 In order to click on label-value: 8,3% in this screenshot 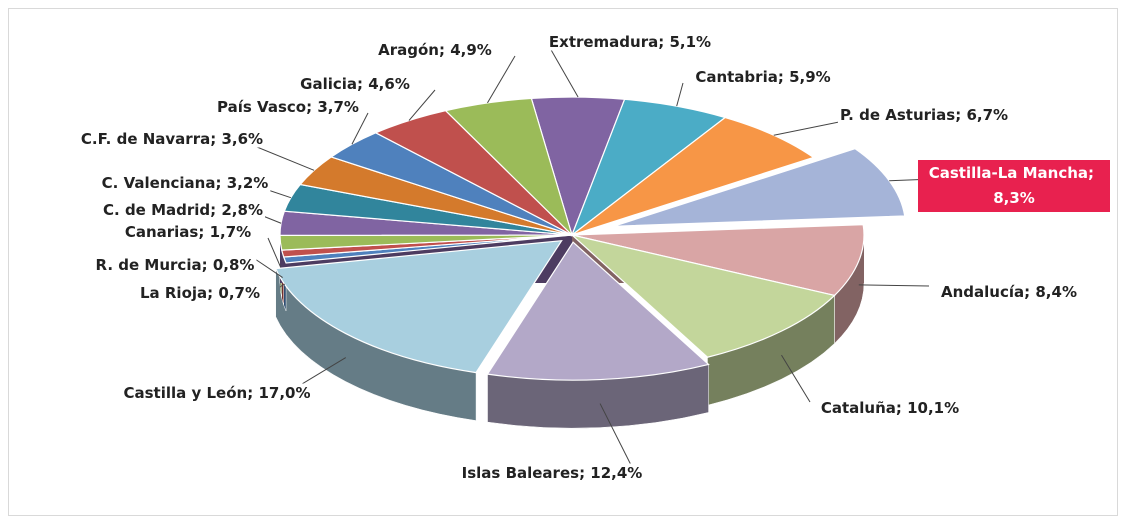, I will do `click(1014, 198)`.